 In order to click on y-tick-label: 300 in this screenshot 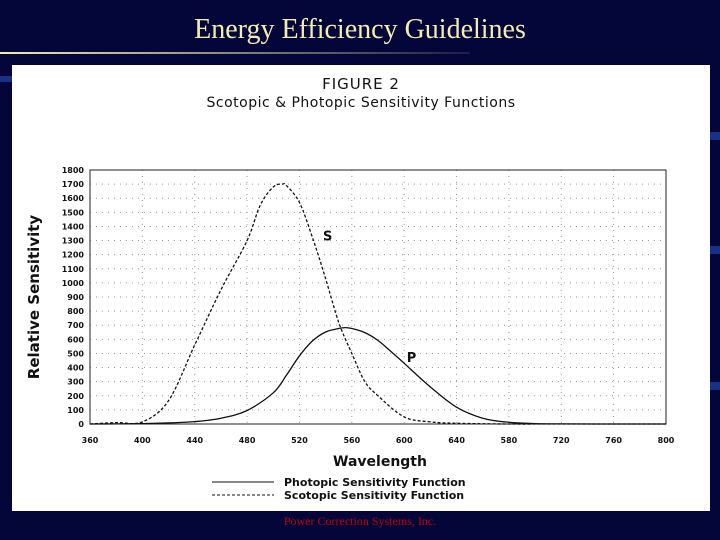, I will do `click(75, 382)`.